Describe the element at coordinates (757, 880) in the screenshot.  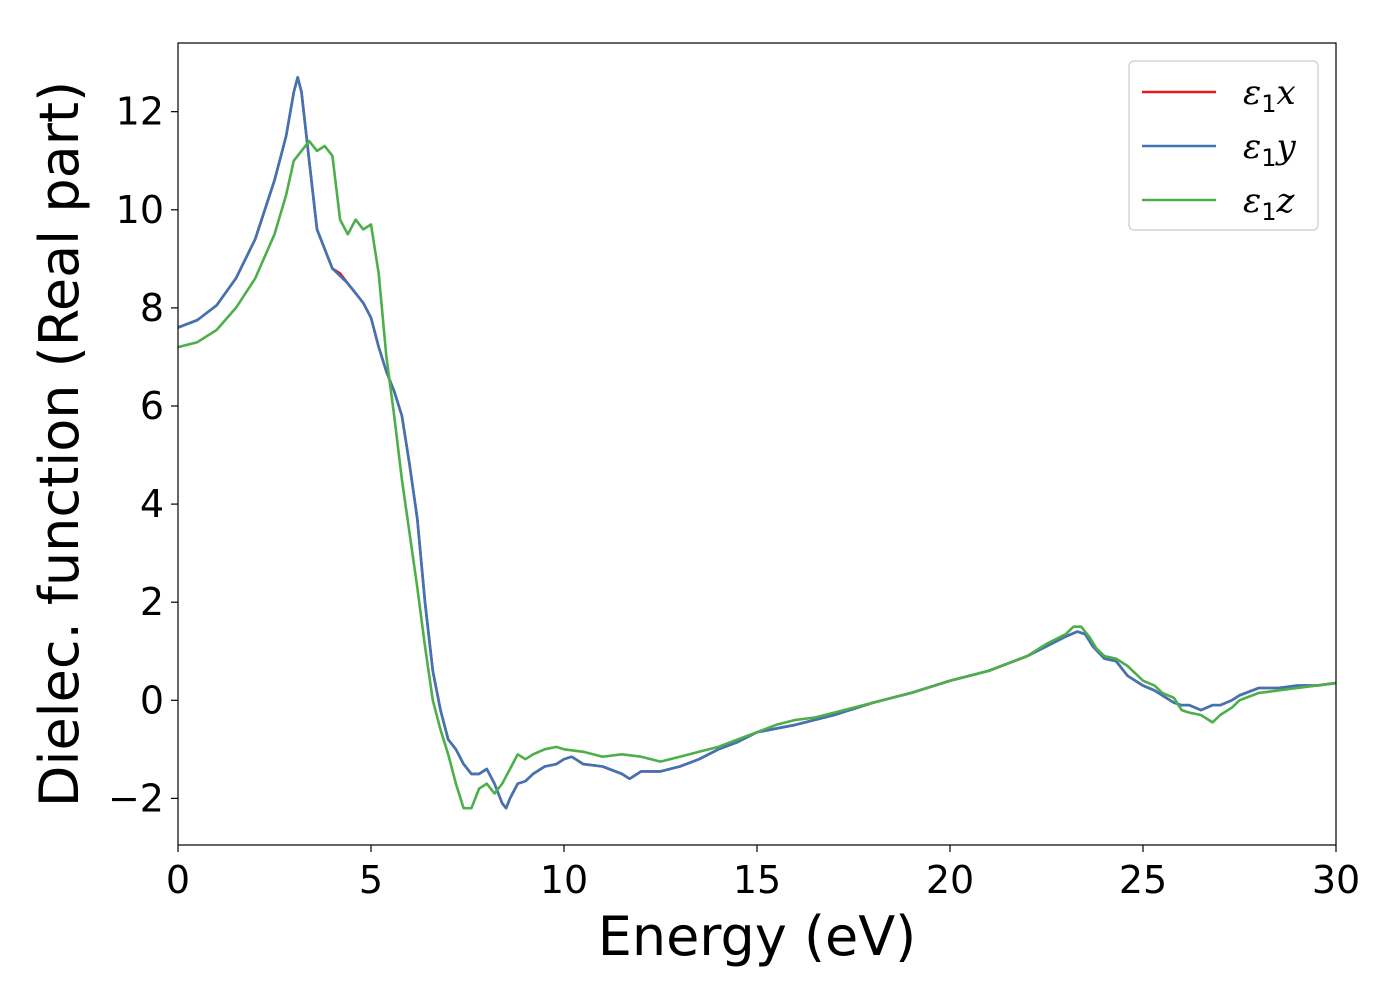
I see `x-tick-label: 15` at that location.